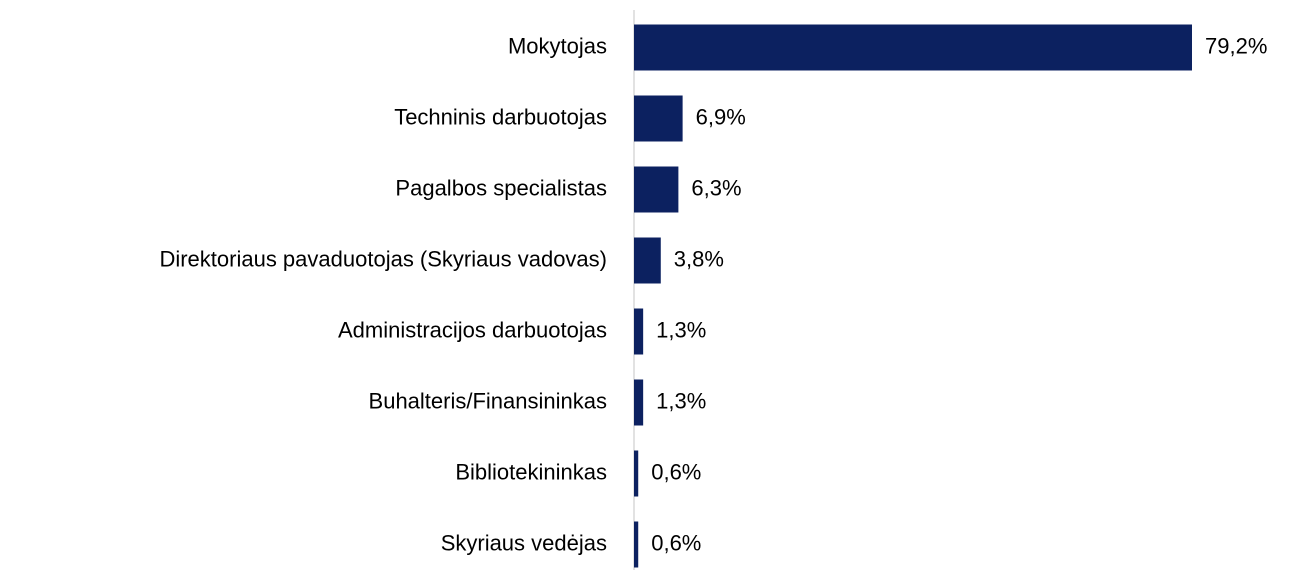 This screenshot has height=572, width=1292. What do you see at coordinates (500, 116) in the screenshot?
I see `category-label: Techninis darbuotojas` at bounding box center [500, 116].